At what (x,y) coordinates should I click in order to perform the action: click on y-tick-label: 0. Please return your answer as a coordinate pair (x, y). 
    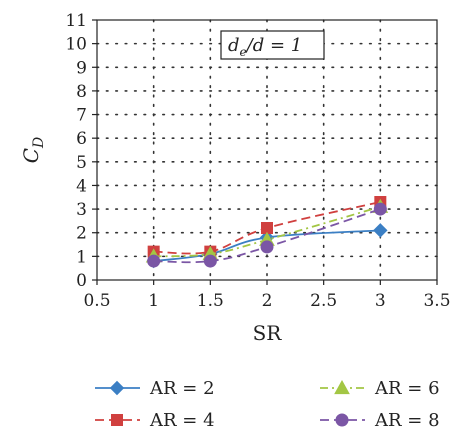
    Looking at the image, I should click on (81, 281).